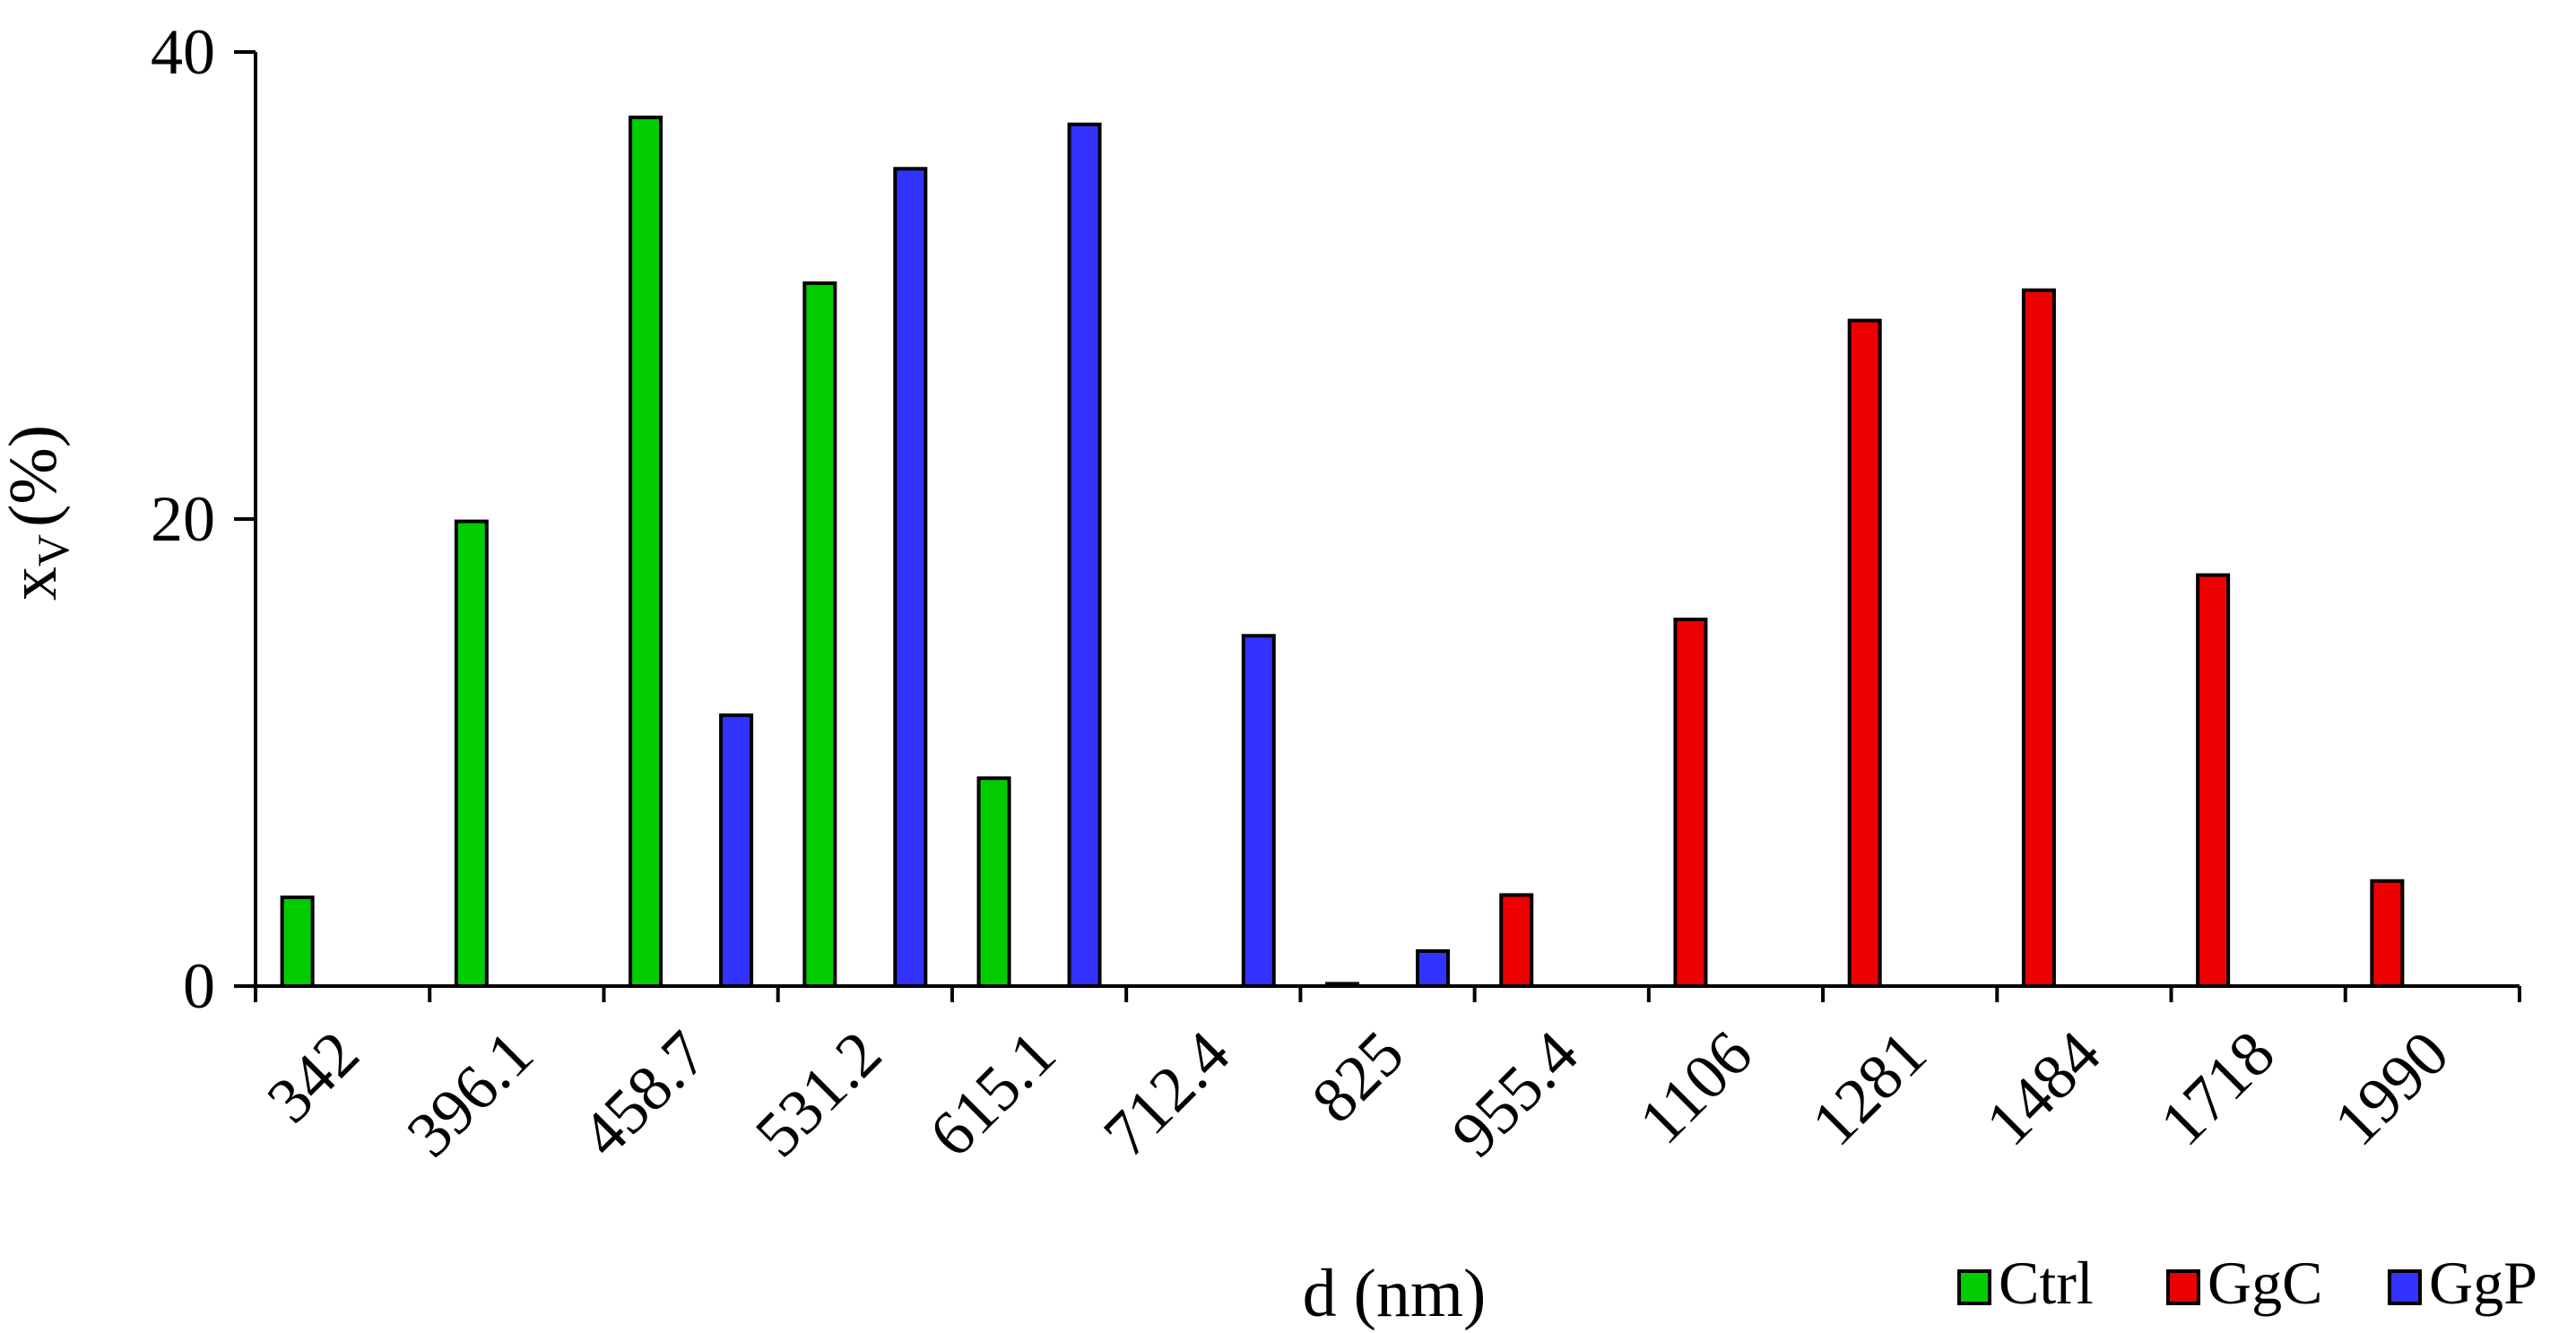 The height and width of the screenshot is (1333, 2576). What do you see at coordinates (183, 52) in the screenshot?
I see `y-tick-label: 40` at bounding box center [183, 52].